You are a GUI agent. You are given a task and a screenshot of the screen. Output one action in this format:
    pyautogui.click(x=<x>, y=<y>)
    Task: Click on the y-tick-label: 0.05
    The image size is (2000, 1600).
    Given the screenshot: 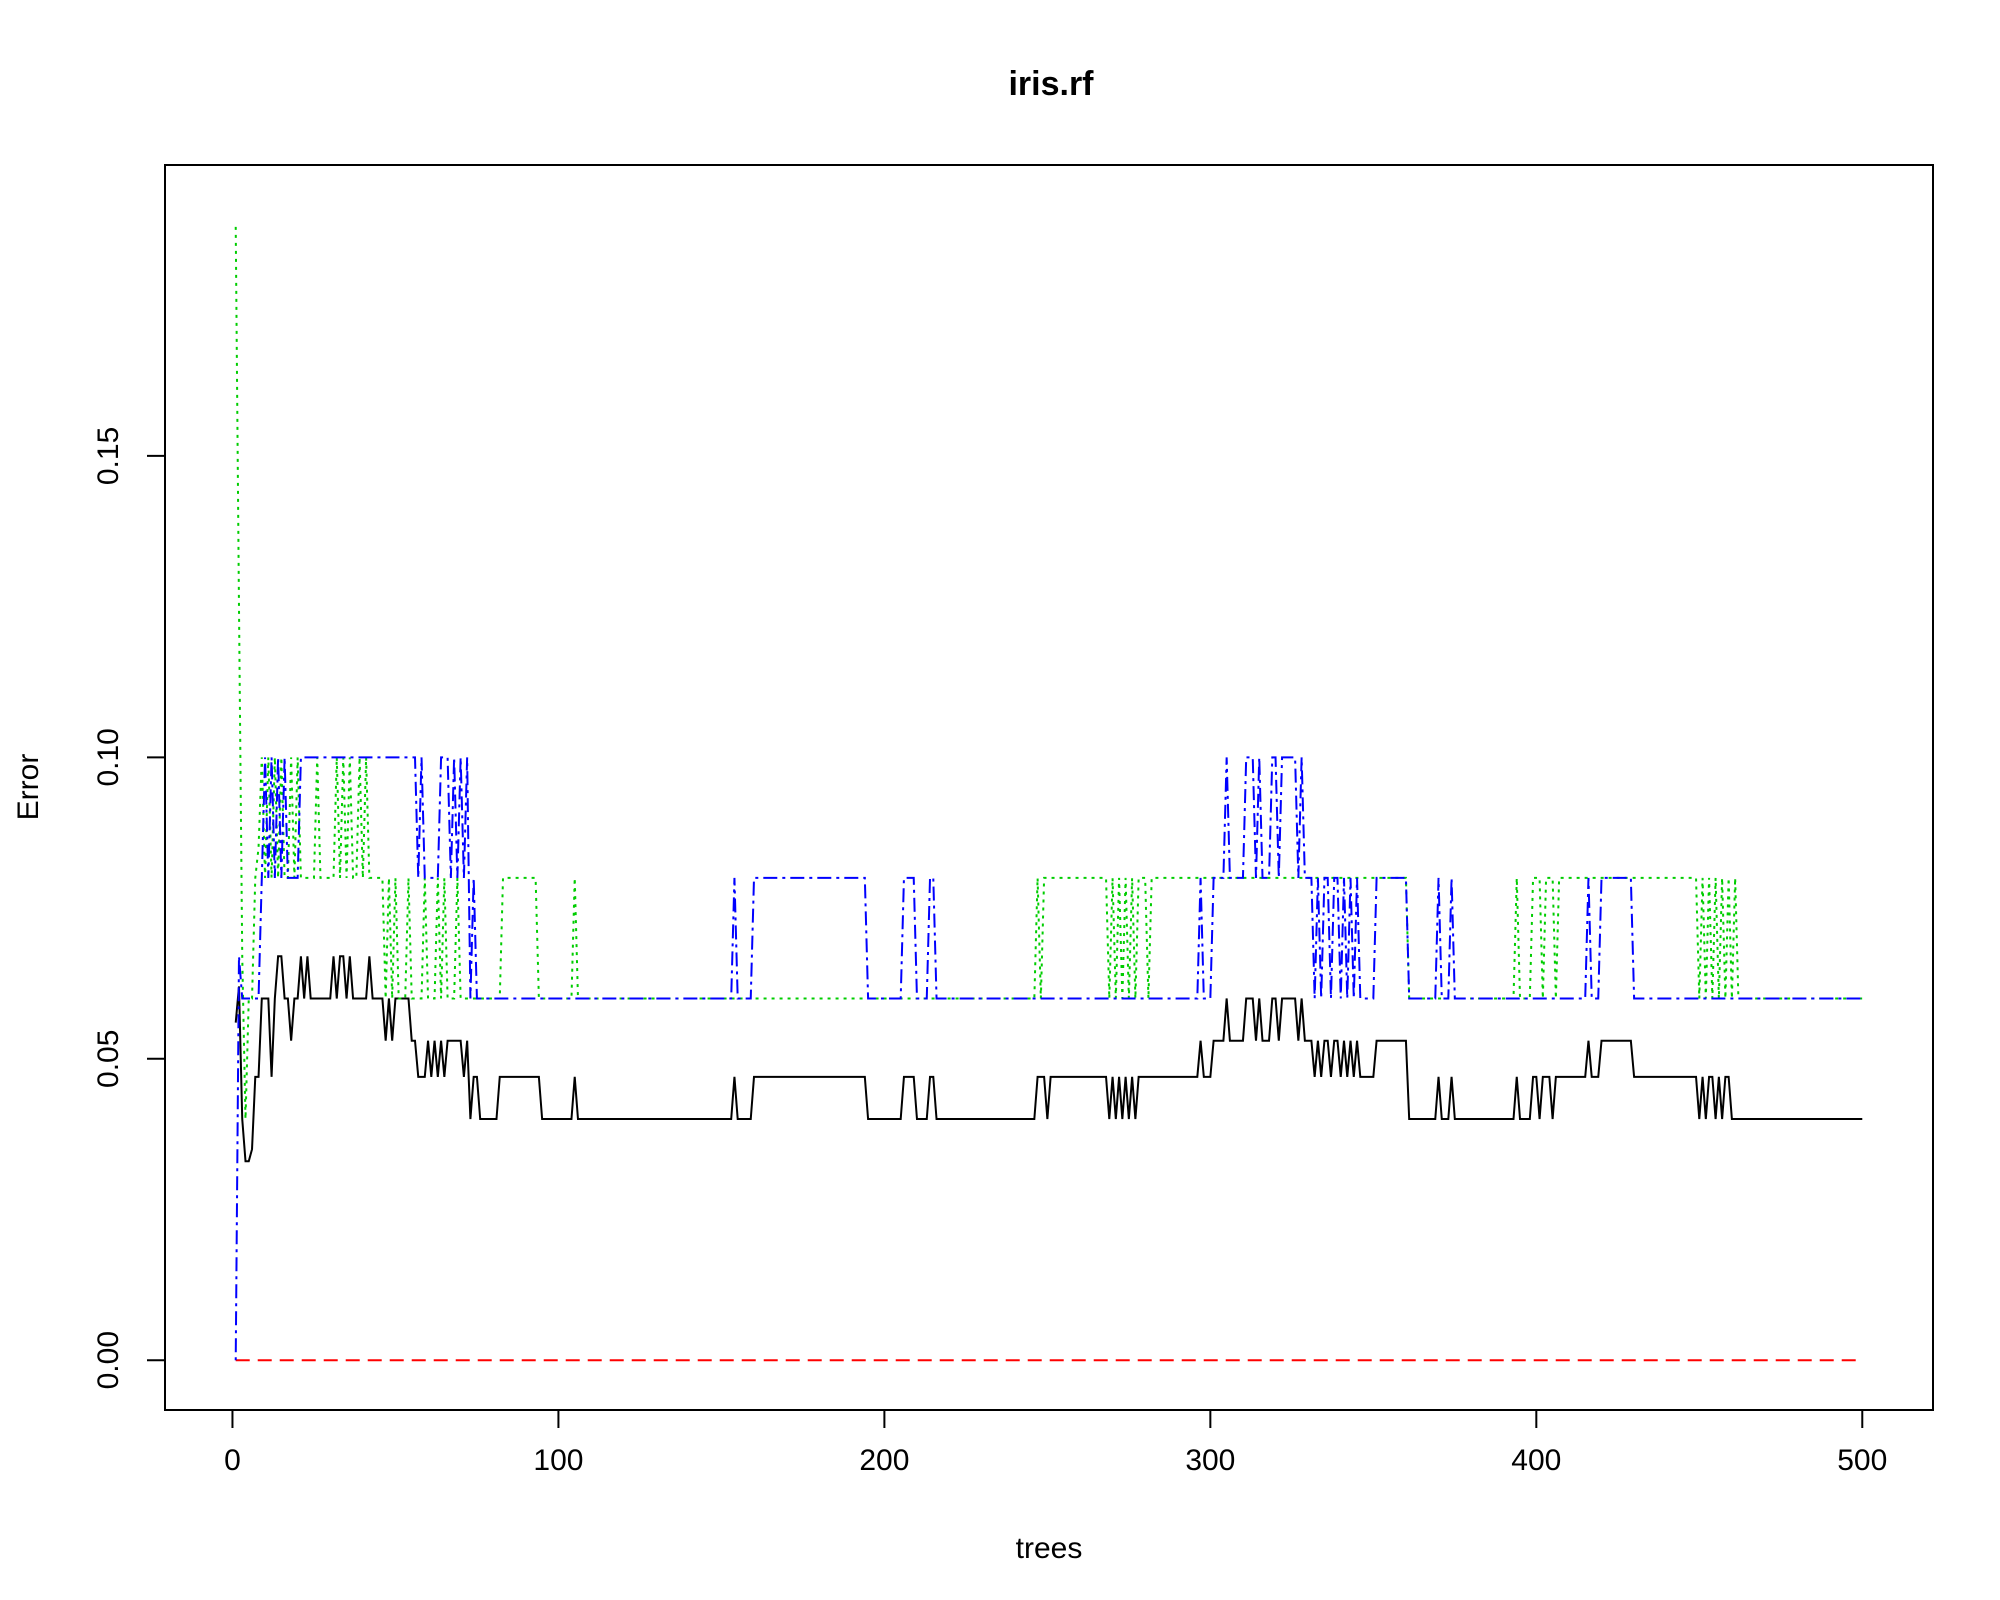 What is the action you would take?
    pyautogui.click(x=108, y=1059)
    